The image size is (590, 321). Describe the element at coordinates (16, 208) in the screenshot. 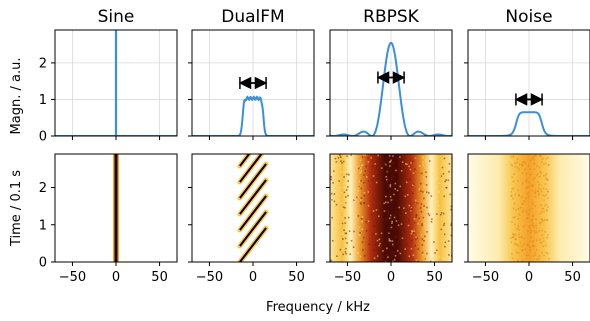

I see `y-axis-label-bottom: Time / 0.1 s` at that location.